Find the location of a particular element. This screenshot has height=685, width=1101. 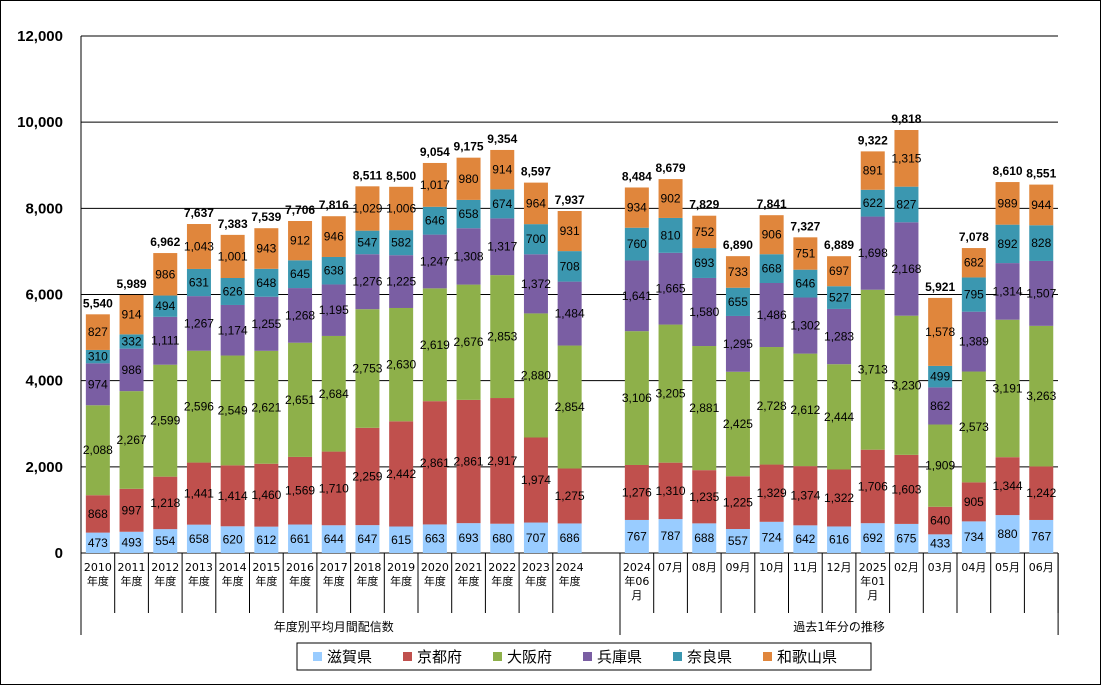

data-label: 707 is located at coordinates (536, 538).